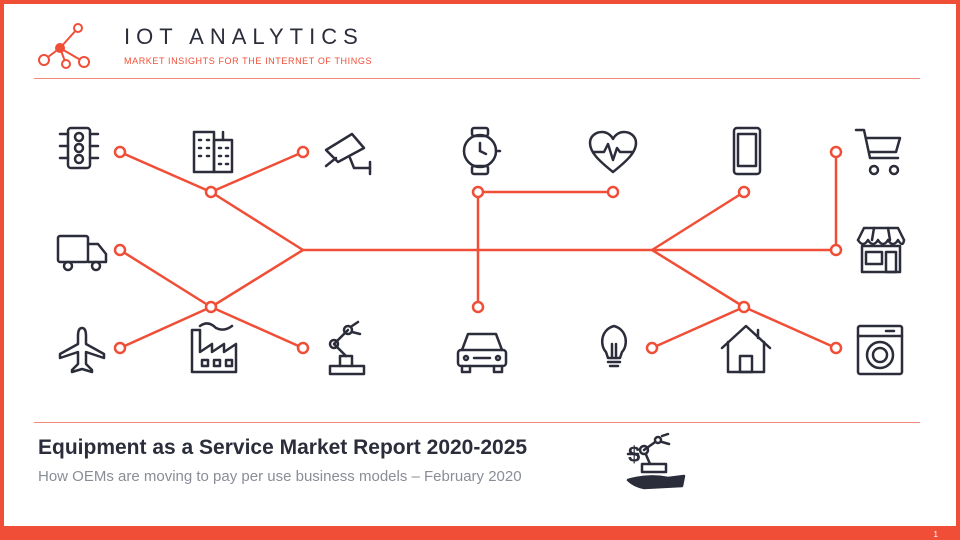 This screenshot has height=540, width=960. I want to click on smartwatch-icon, so click(482, 151).